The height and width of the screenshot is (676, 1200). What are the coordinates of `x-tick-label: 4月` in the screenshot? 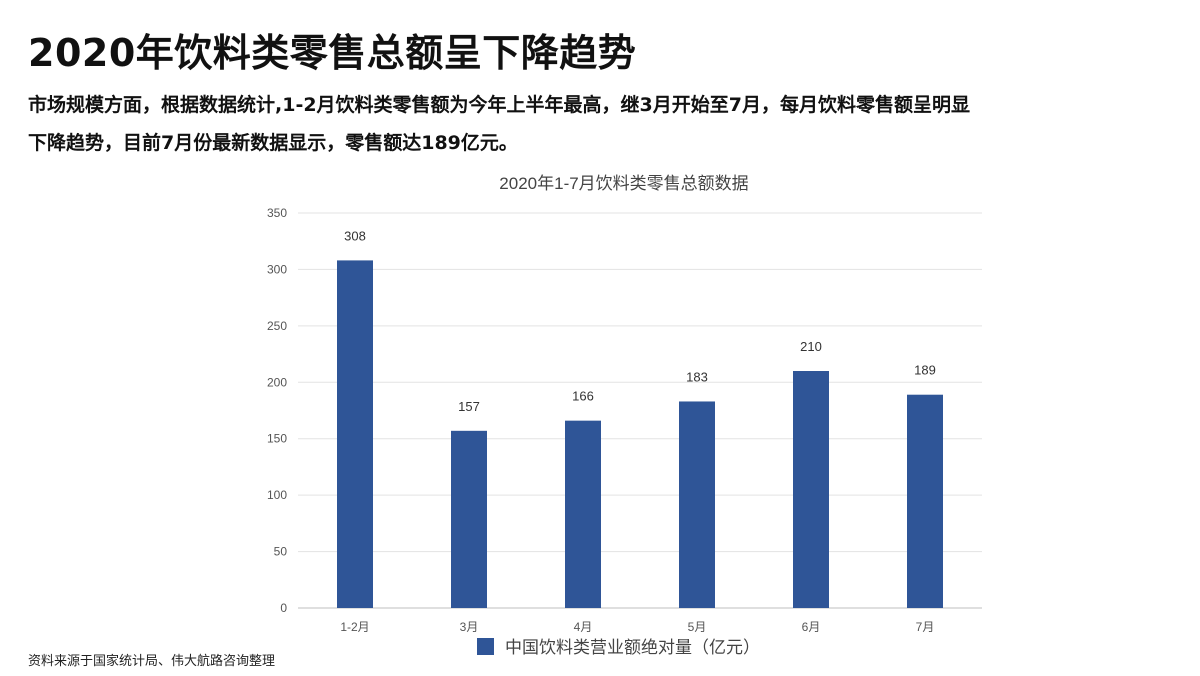 It's located at (583, 627).